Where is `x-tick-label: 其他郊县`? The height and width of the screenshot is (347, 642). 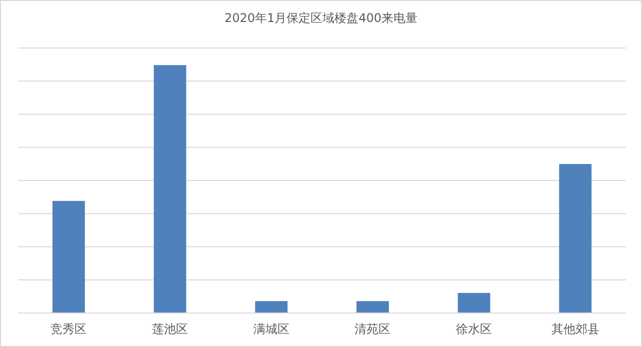 x-tick-label: 其他郊县 is located at coordinates (575, 329).